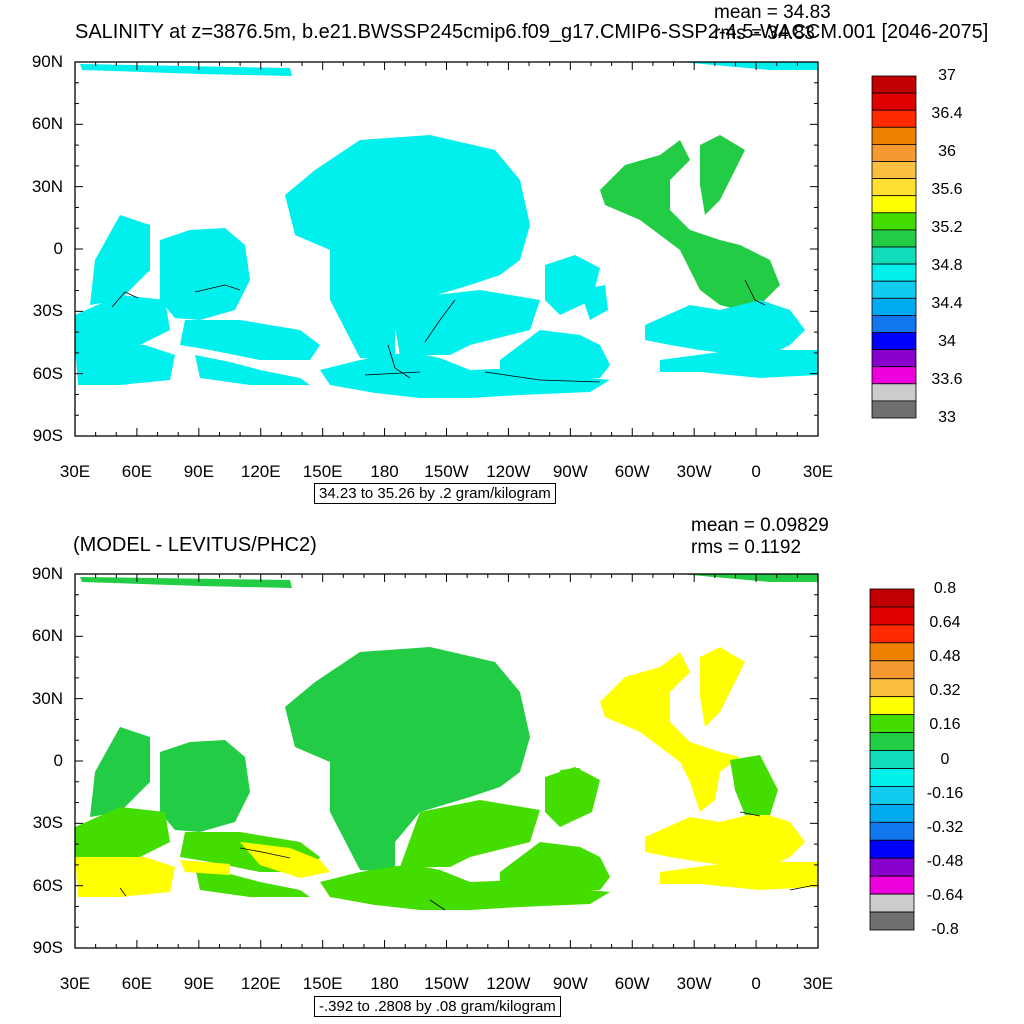 The width and height of the screenshot is (1024, 1024). Describe the element at coordinates (947, 227) in the screenshot. I see `top-colorbar-label: 35.2` at that location.